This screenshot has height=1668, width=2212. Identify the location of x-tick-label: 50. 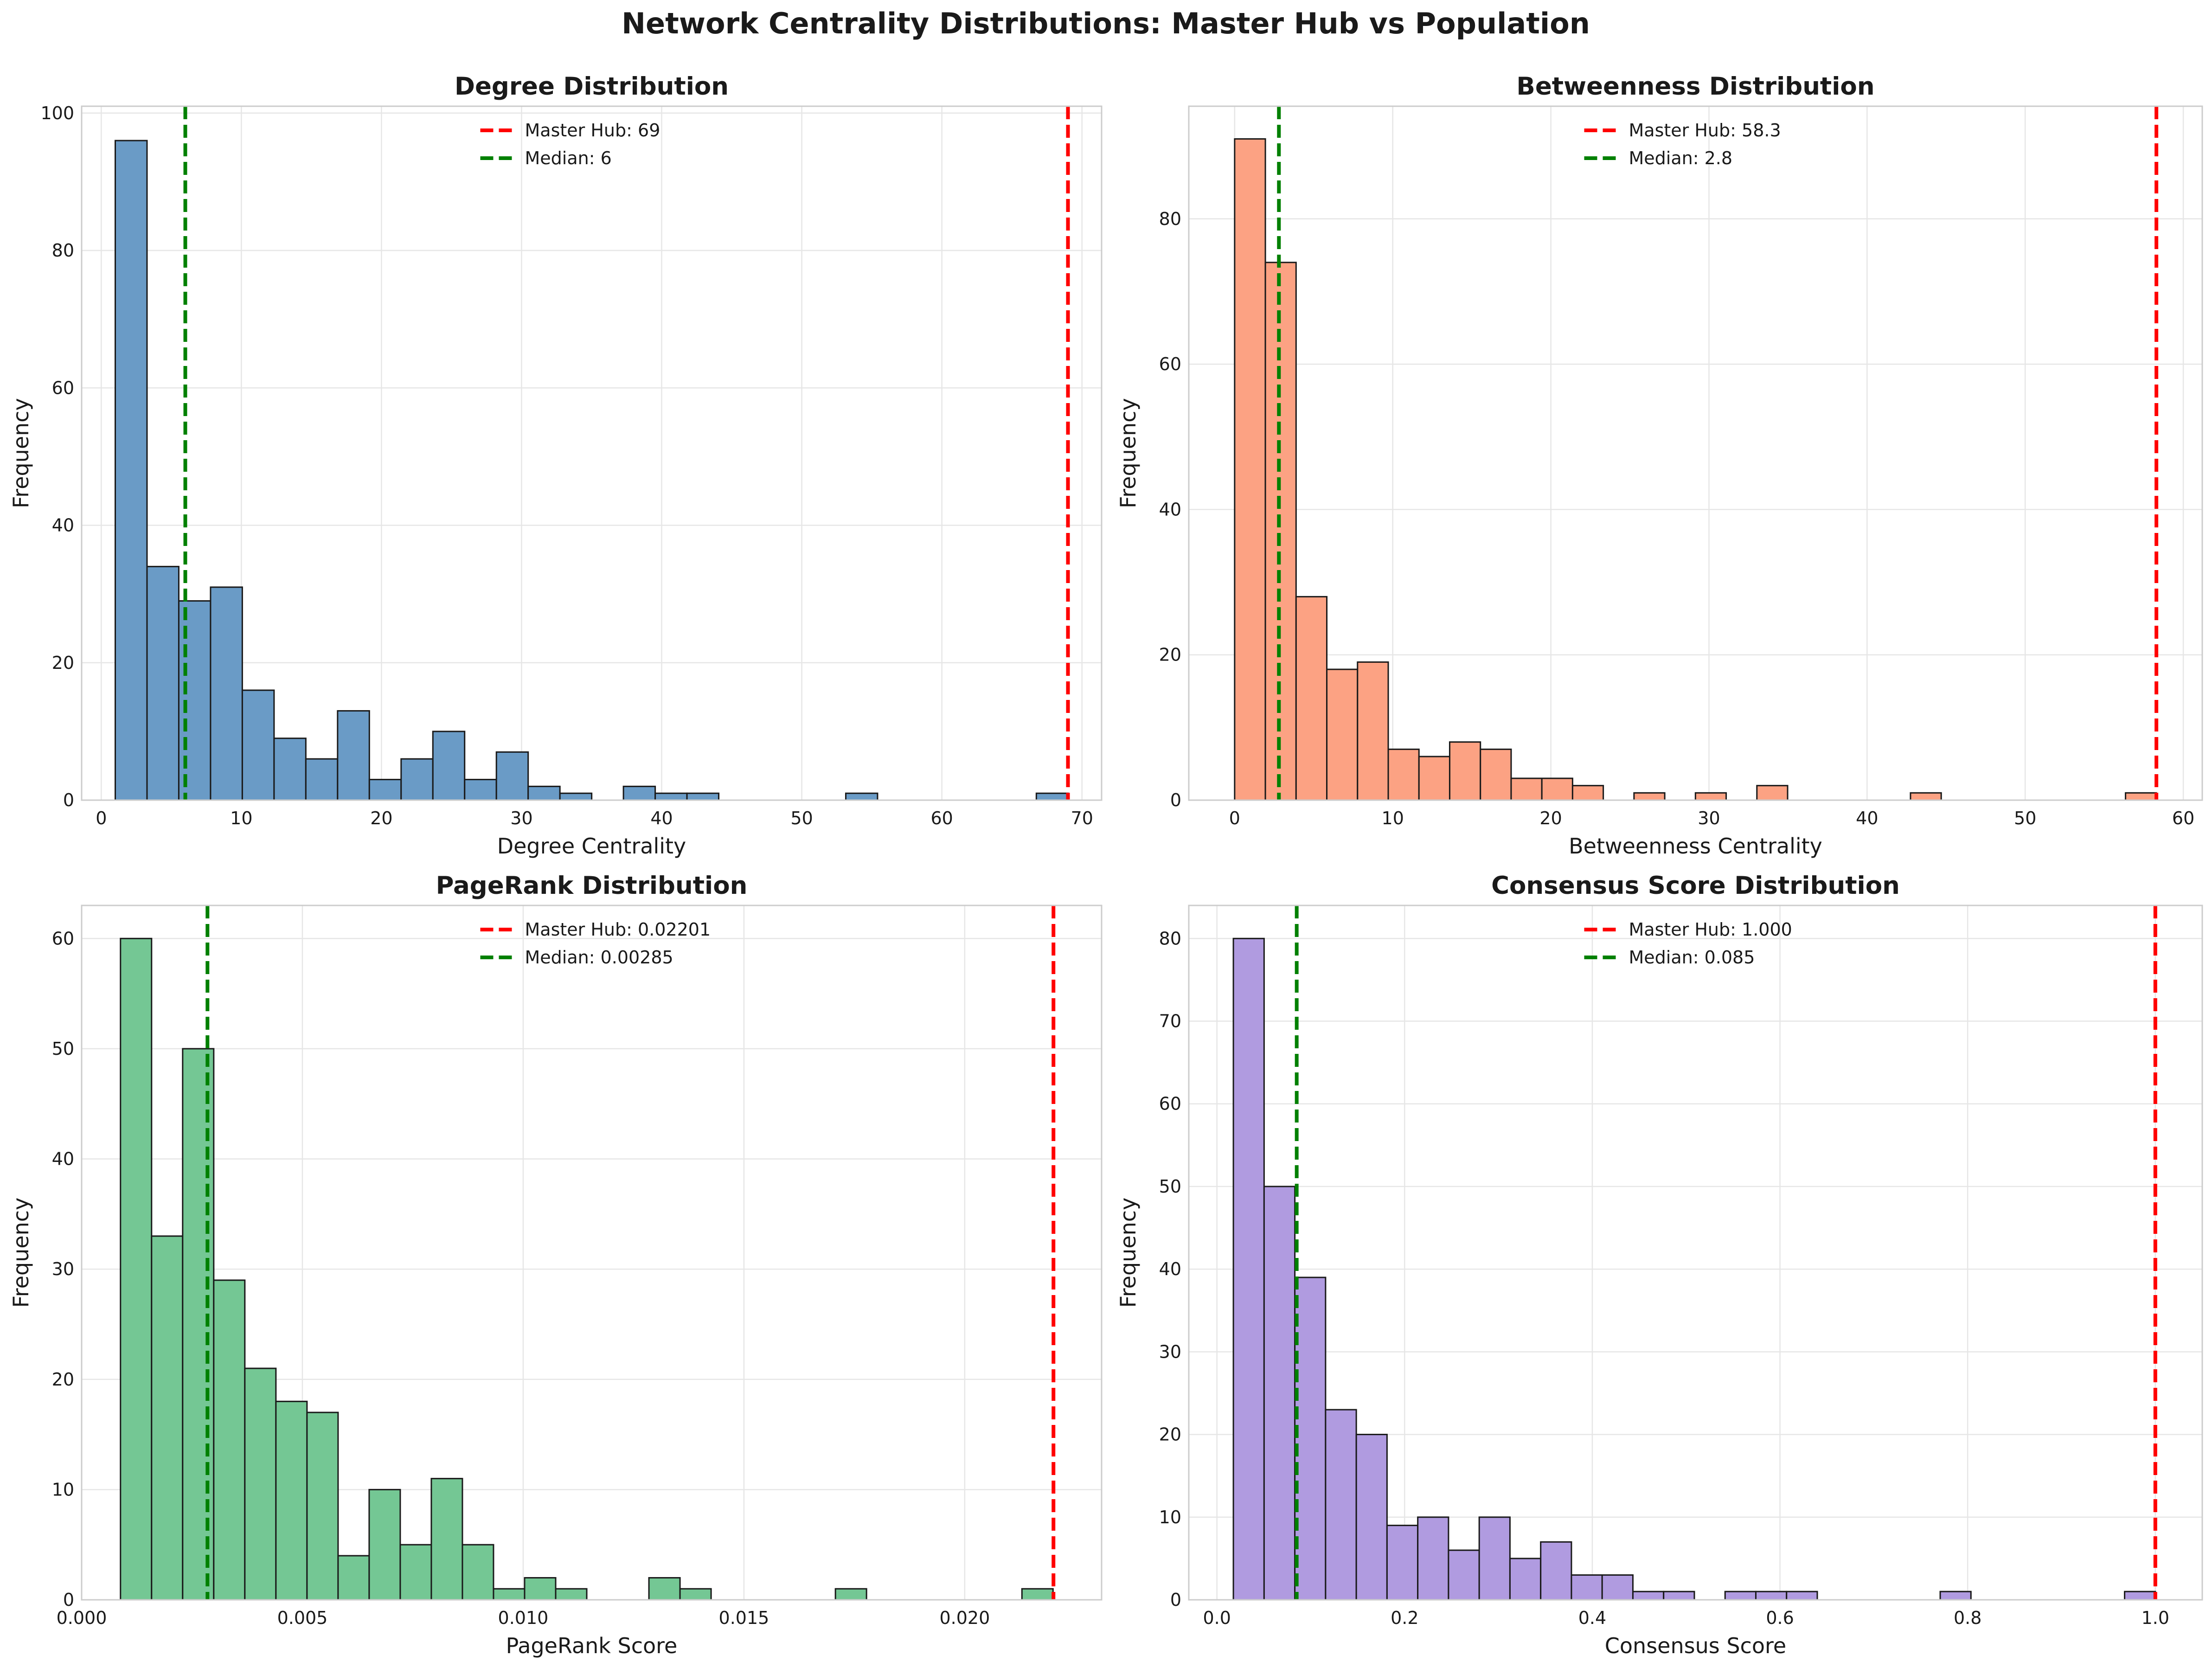
(801, 818).